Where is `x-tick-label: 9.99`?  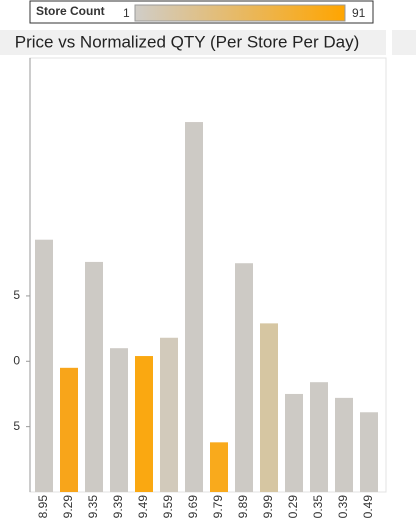
x-tick-label: 9.99 is located at coordinates (268, 507).